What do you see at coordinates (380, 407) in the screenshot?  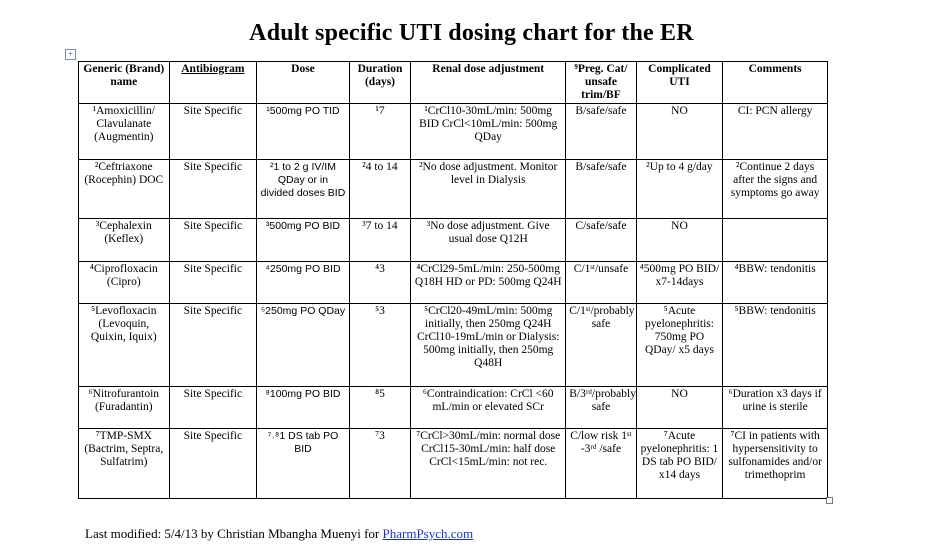 I see `cell-duration: ⁸5` at bounding box center [380, 407].